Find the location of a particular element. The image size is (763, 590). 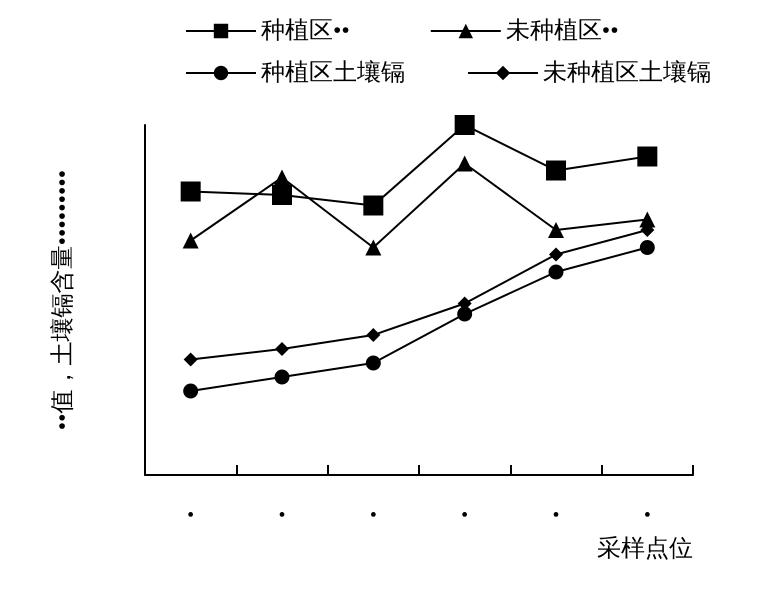

legend-label: 未种植区•• is located at coordinates (562, 31).